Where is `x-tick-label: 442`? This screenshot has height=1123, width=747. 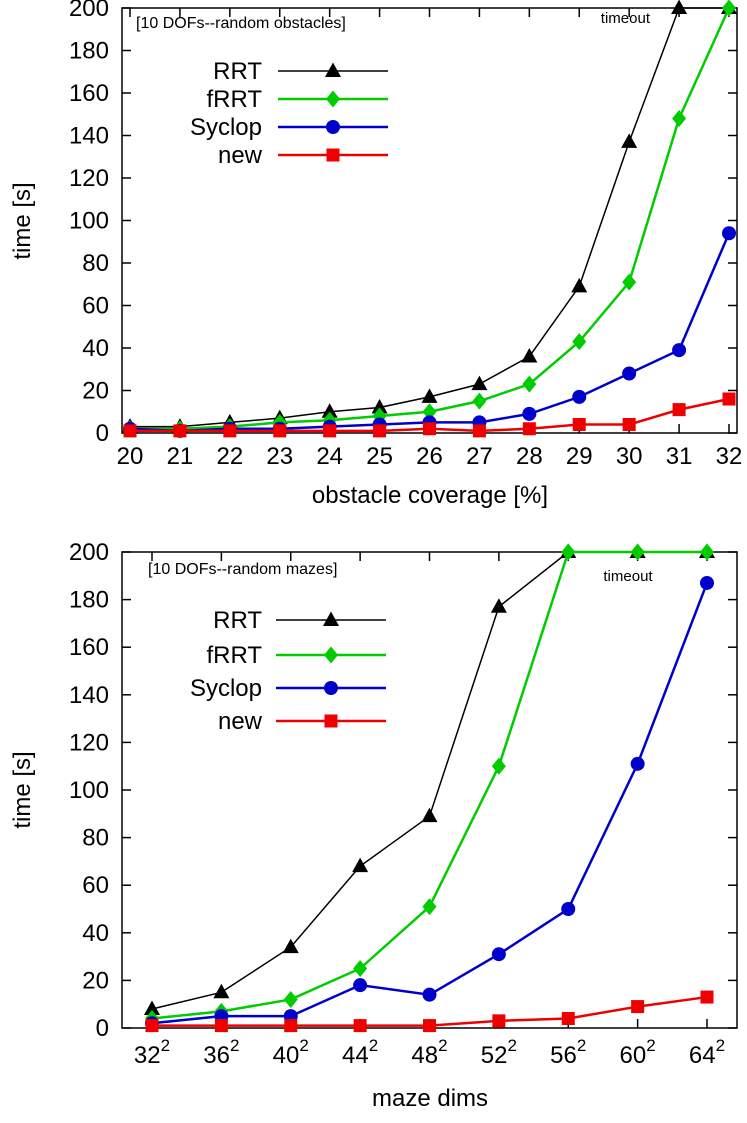
x-tick-label: 442 is located at coordinates (360, 1052).